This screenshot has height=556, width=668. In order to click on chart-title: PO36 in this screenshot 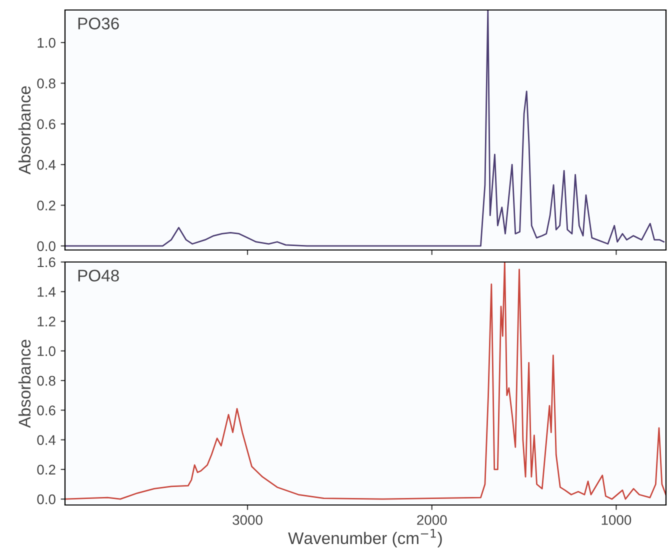, I will do `click(98, 24)`.